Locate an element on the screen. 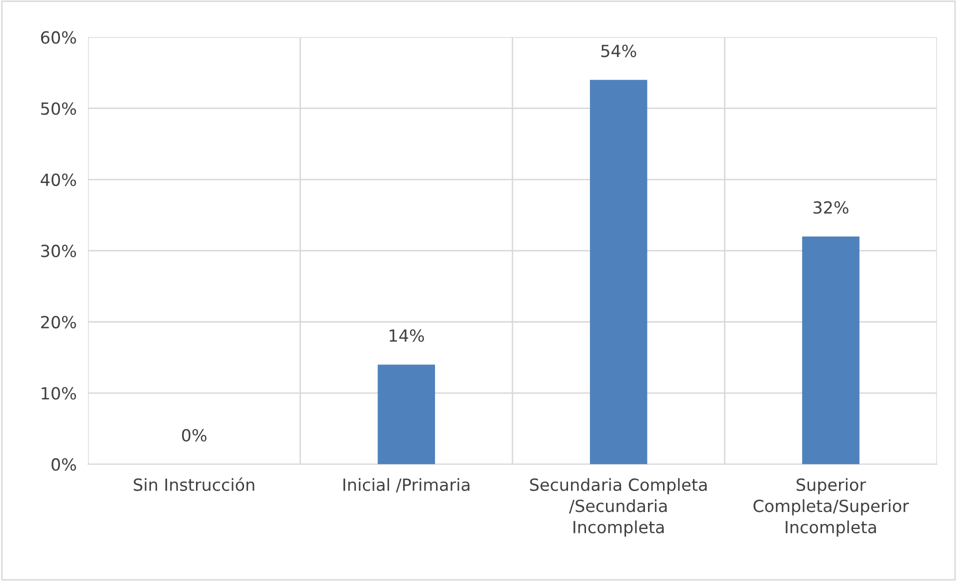 The width and height of the screenshot is (957, 581). data-label: 14% is located at coordinates (407, 335).